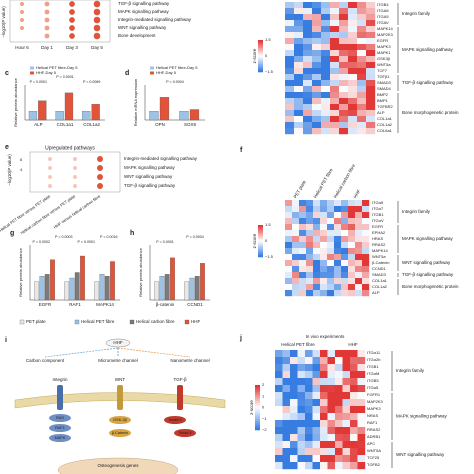 This screenshot has height=474, width=474. Describe the element at coordinates (117, 342) in the screenshot. I see `node-label: HHF` at that location.